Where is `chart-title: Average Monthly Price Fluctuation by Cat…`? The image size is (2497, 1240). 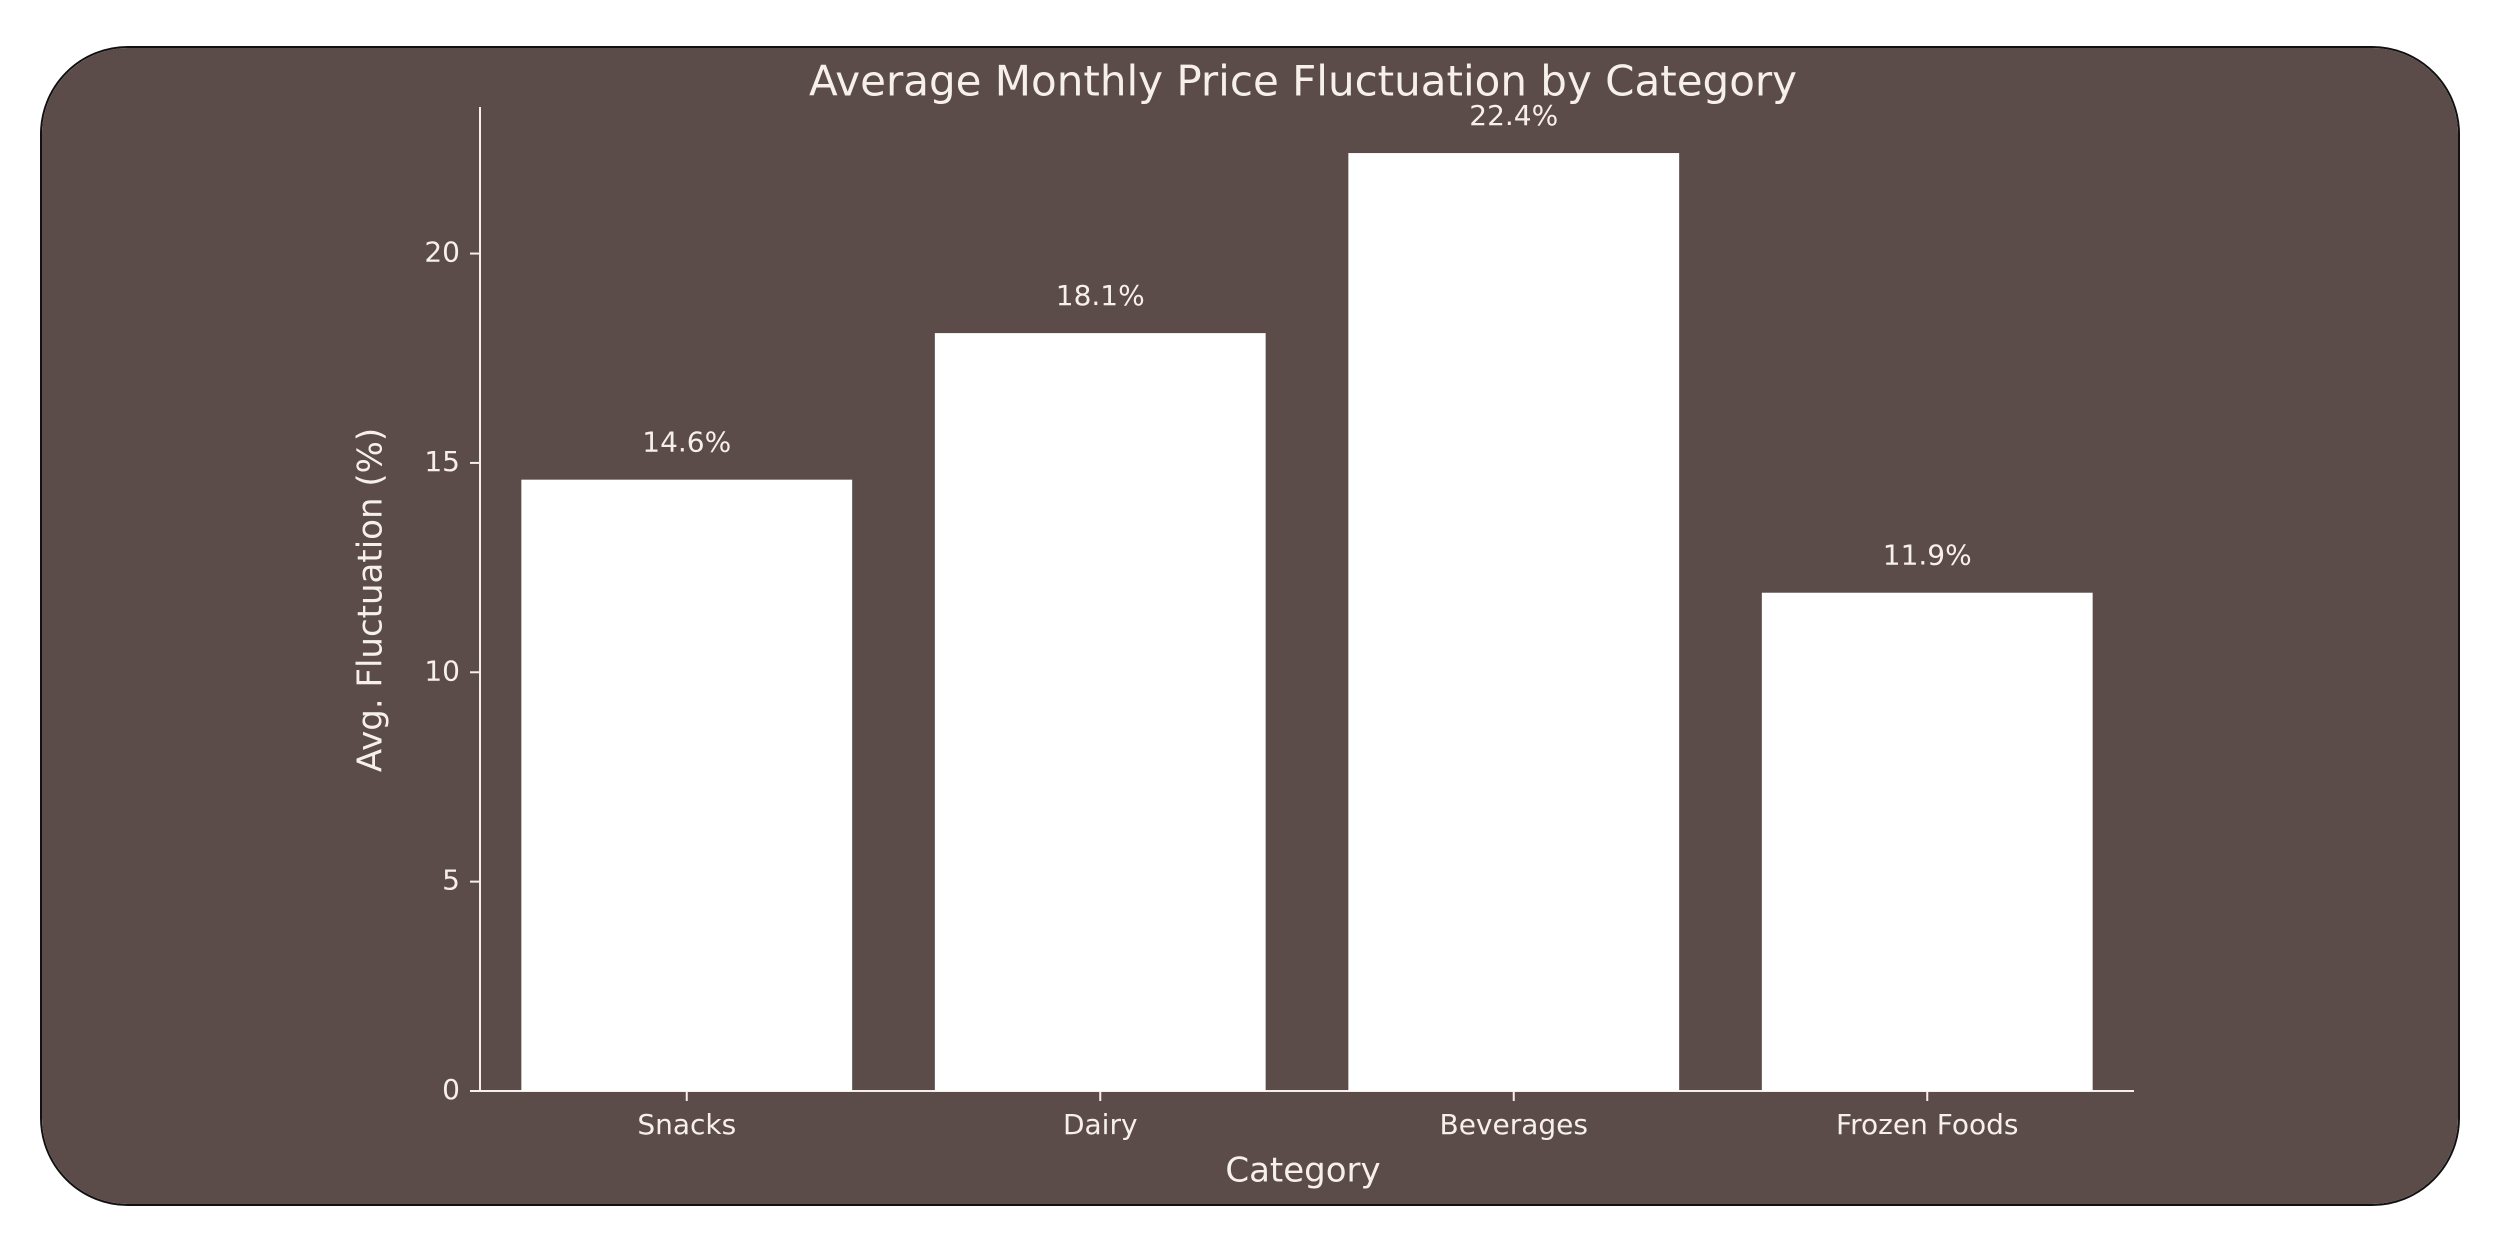
chart-title: Average Monthly Price Fluctuation by Cat… is located at coordinates (1303, 81).